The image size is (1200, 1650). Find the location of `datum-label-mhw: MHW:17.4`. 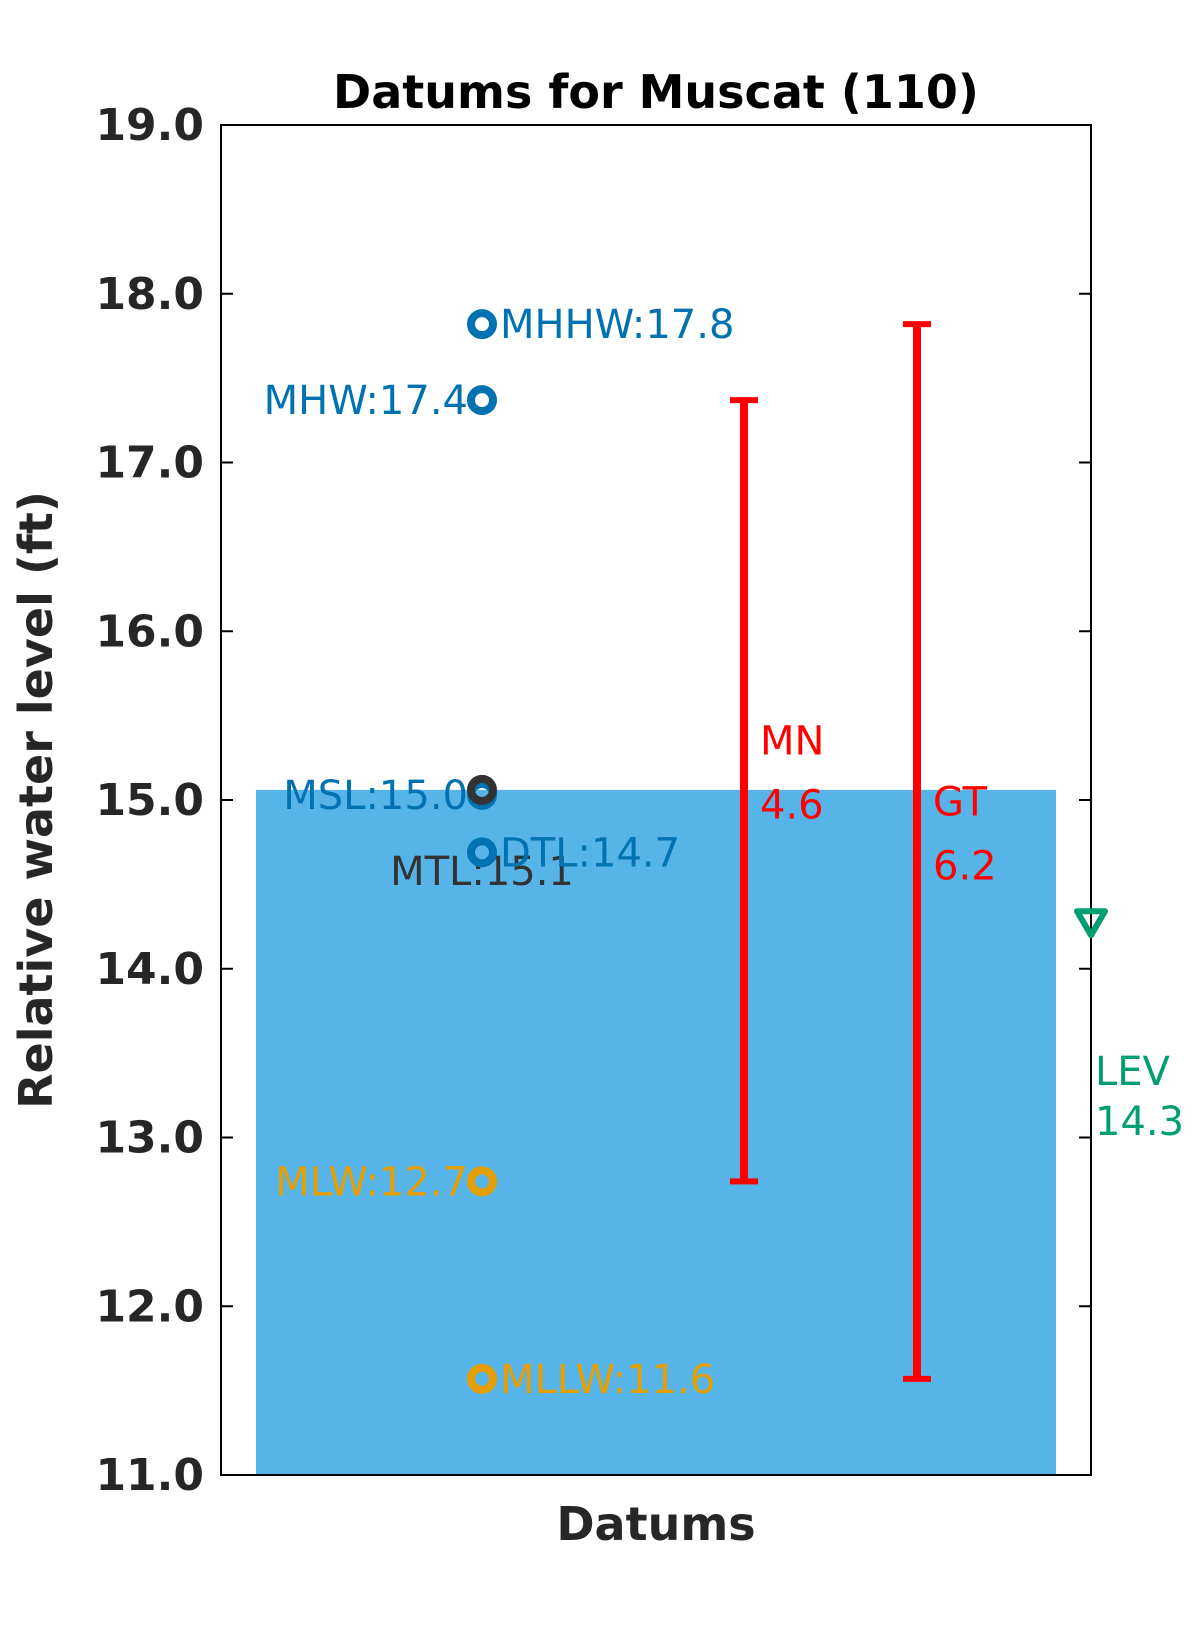

datum-label-mhw: MHW:17.4 is located at coordinates (366, 401).